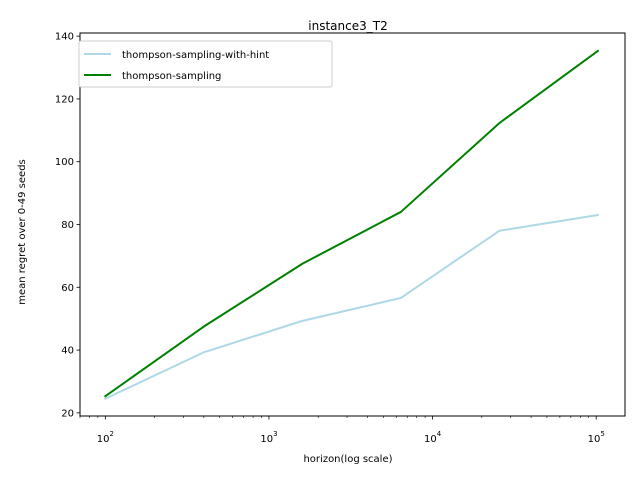  I want to click on legend-label-0: thompson-sampling-with-hint, so click(195, 55).